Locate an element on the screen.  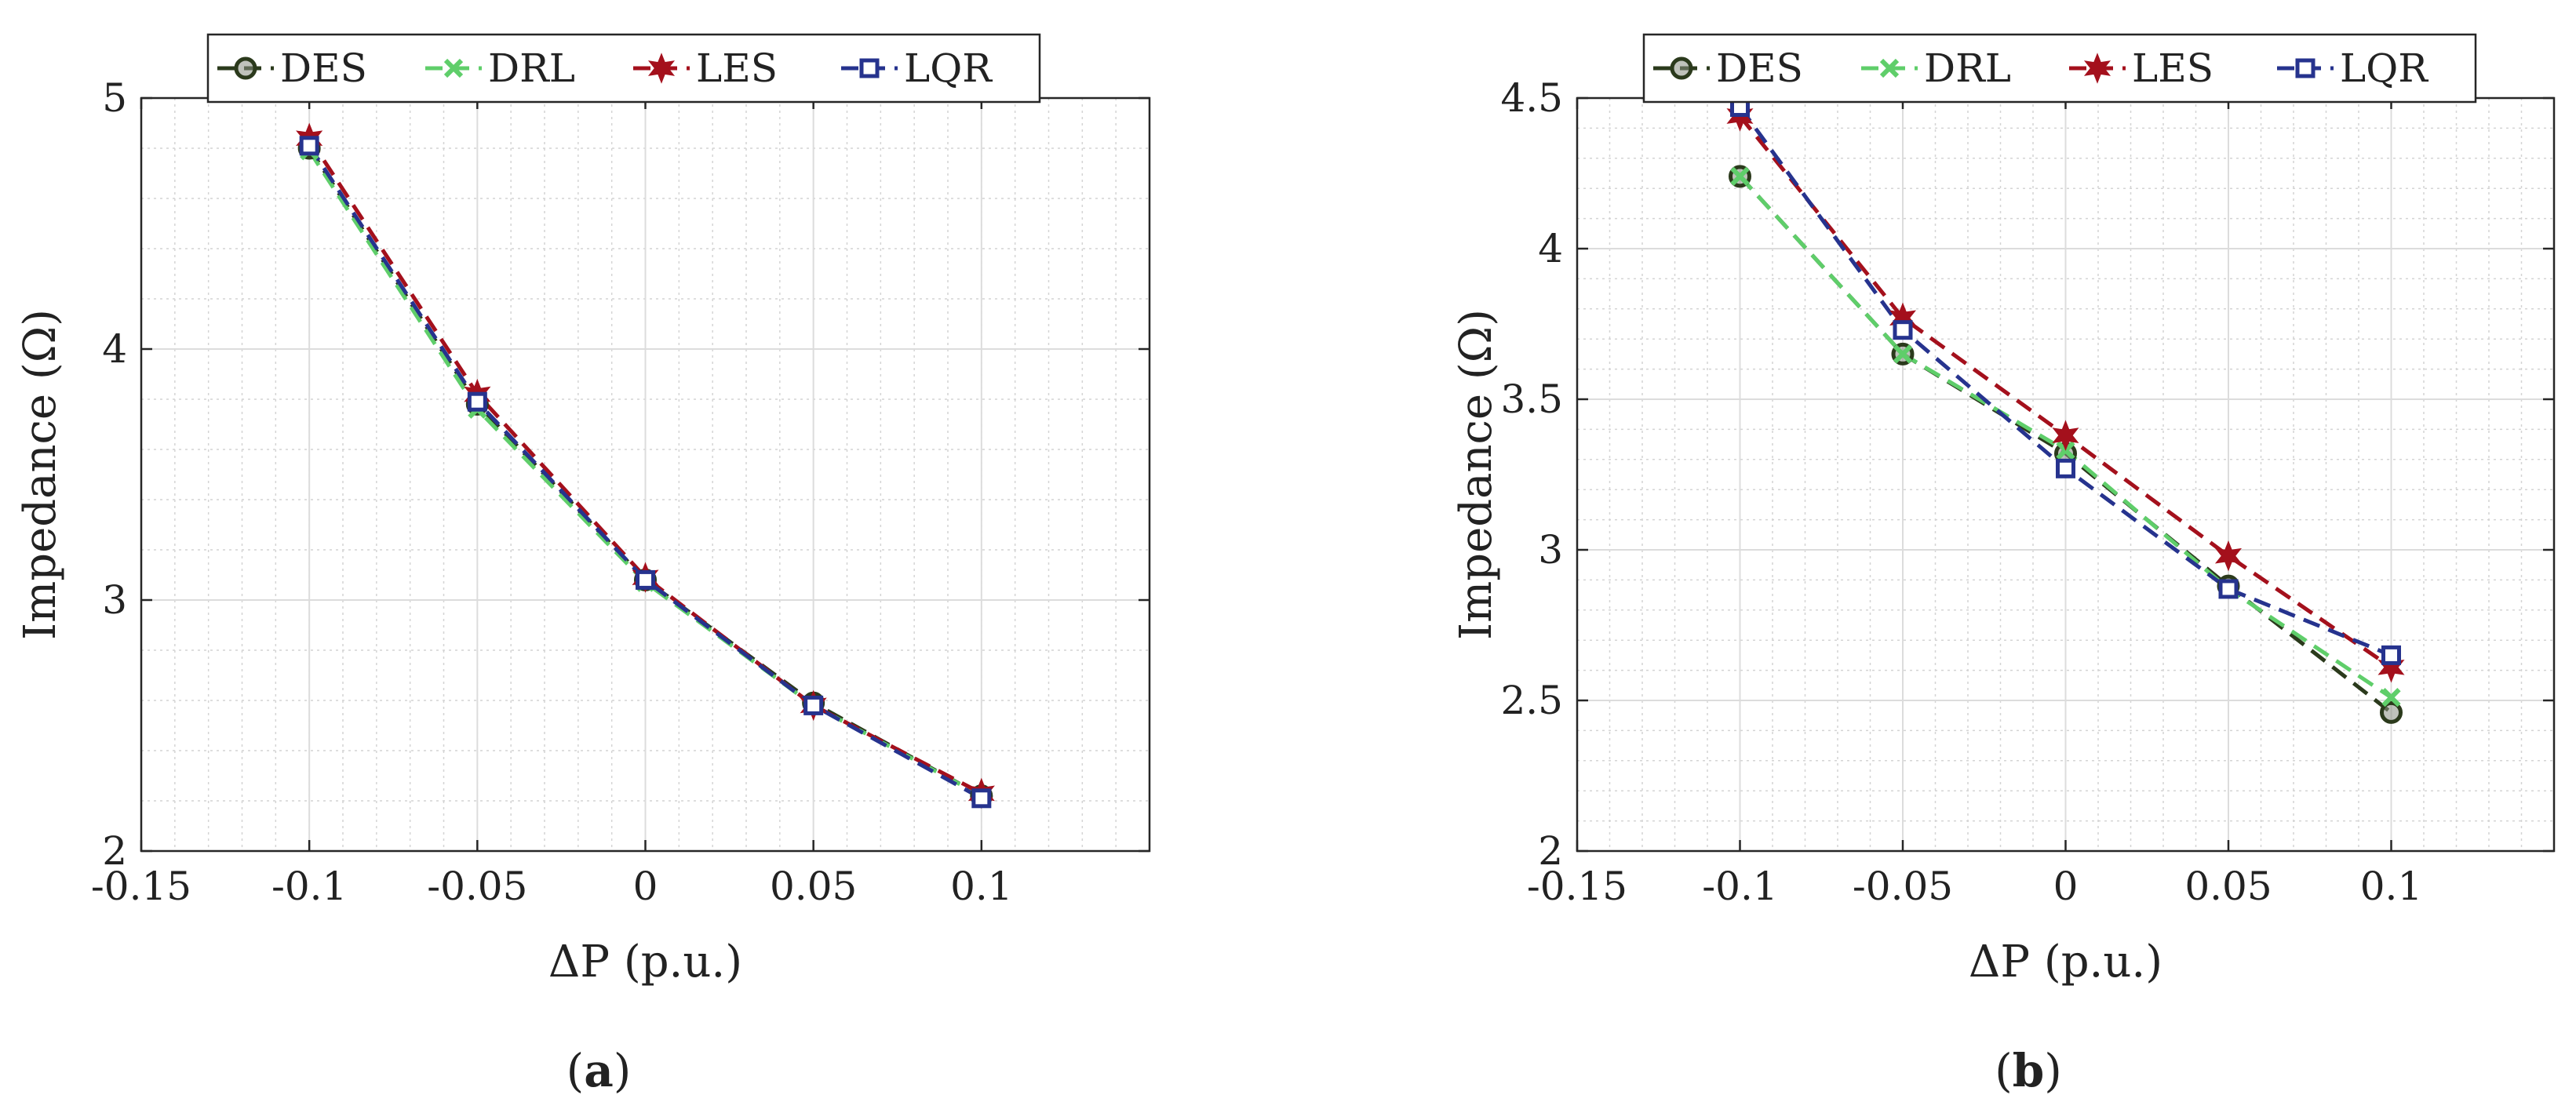
y-tick-label: 2.5 is located at coordinates (1531, 700).